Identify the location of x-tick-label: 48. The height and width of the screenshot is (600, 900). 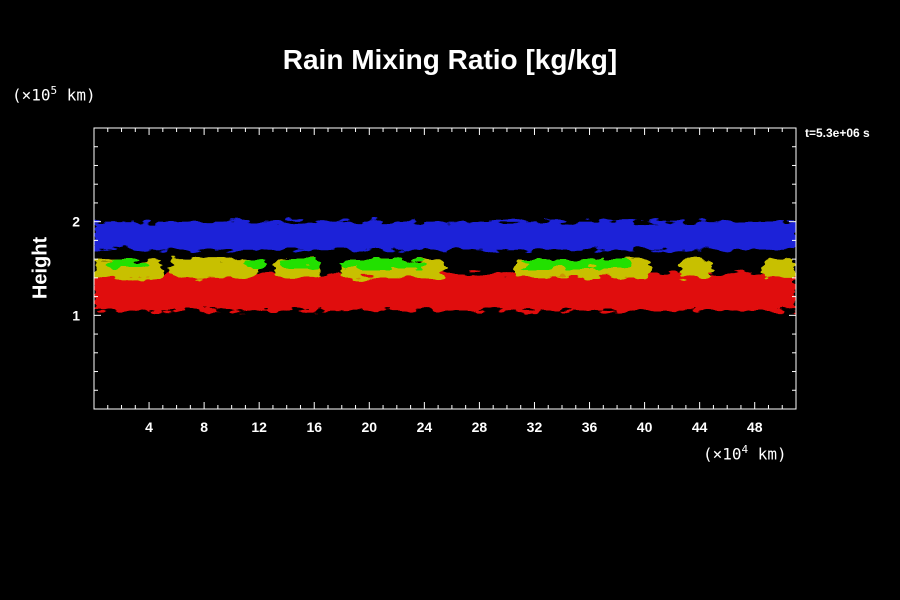
(755, 427).